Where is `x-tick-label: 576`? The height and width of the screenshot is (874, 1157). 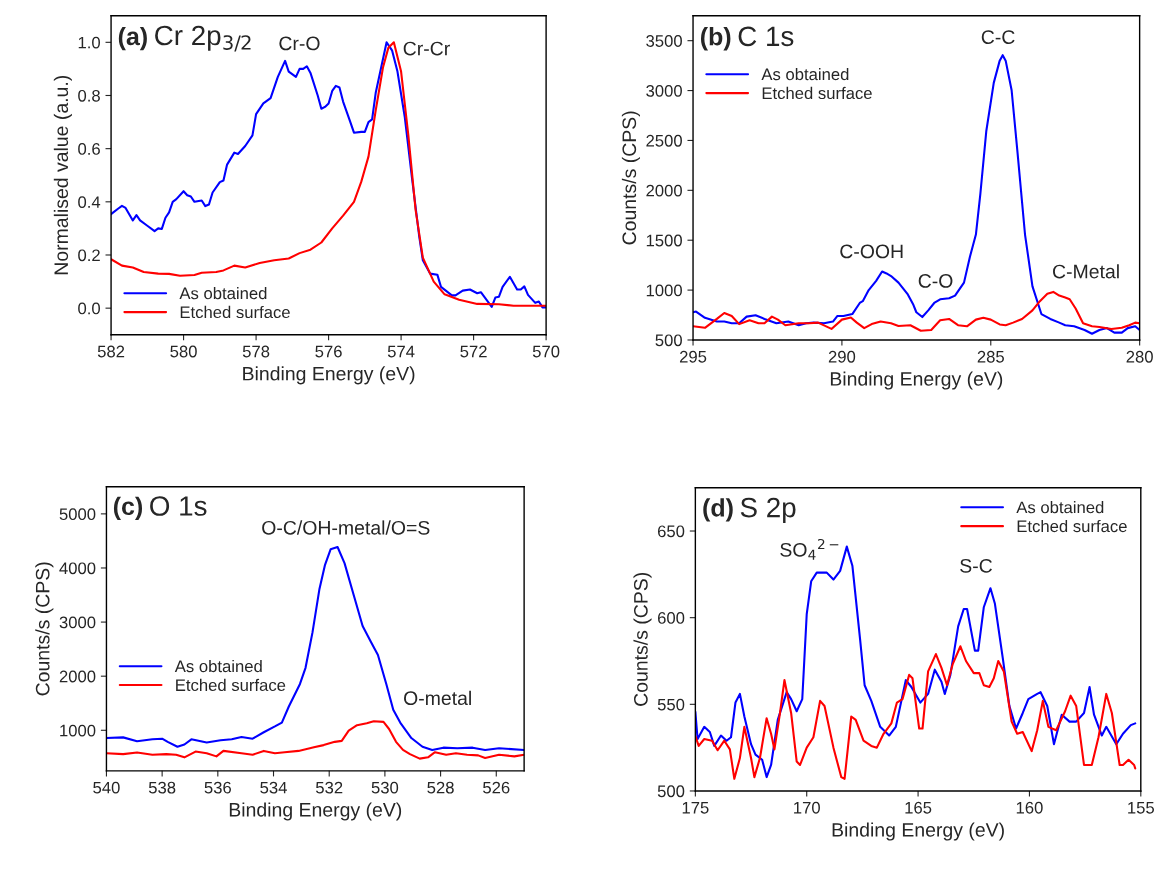
x-tick-label: 576 is located at coordinates (328, 351).